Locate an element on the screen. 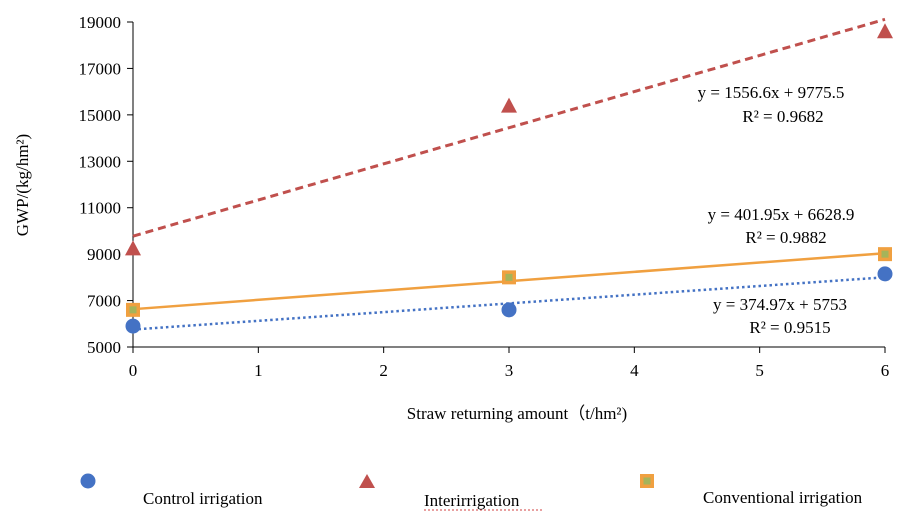 The height and width of the screenshot is (513, 906). x-tick-label: 6 is located at coordinates (885, 370).